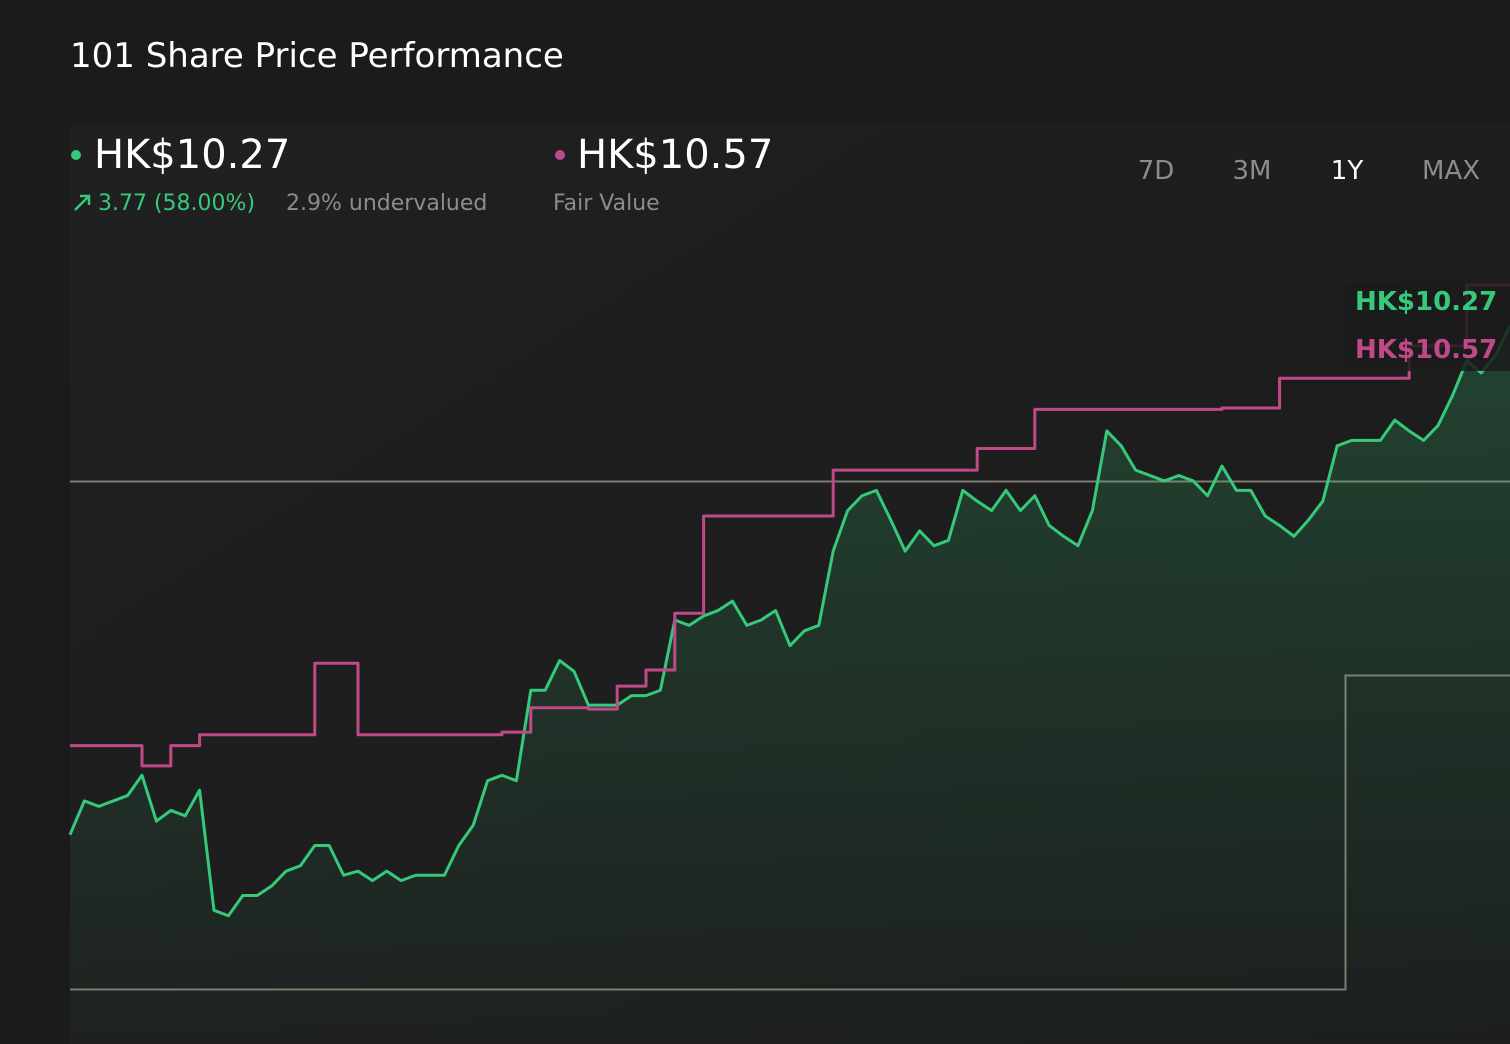 This screenshot has width=1510, height=1044. What do you see at coordinates (1347, 171) in the screenshot?
I see `period-button: 1Y` at bounding box center [1347, 171].